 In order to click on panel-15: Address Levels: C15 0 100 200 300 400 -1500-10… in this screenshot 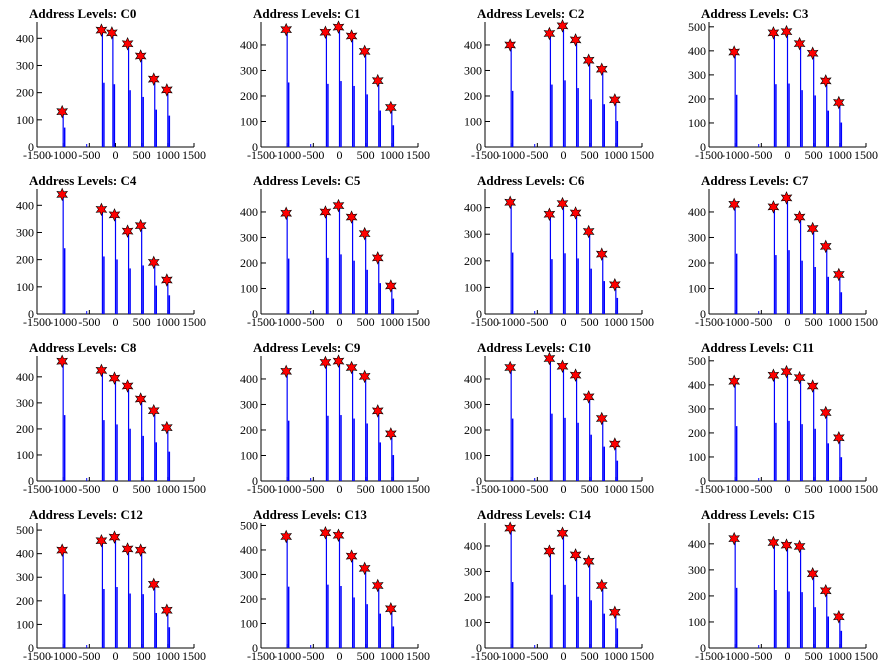, I will do `click(783, 585)`.